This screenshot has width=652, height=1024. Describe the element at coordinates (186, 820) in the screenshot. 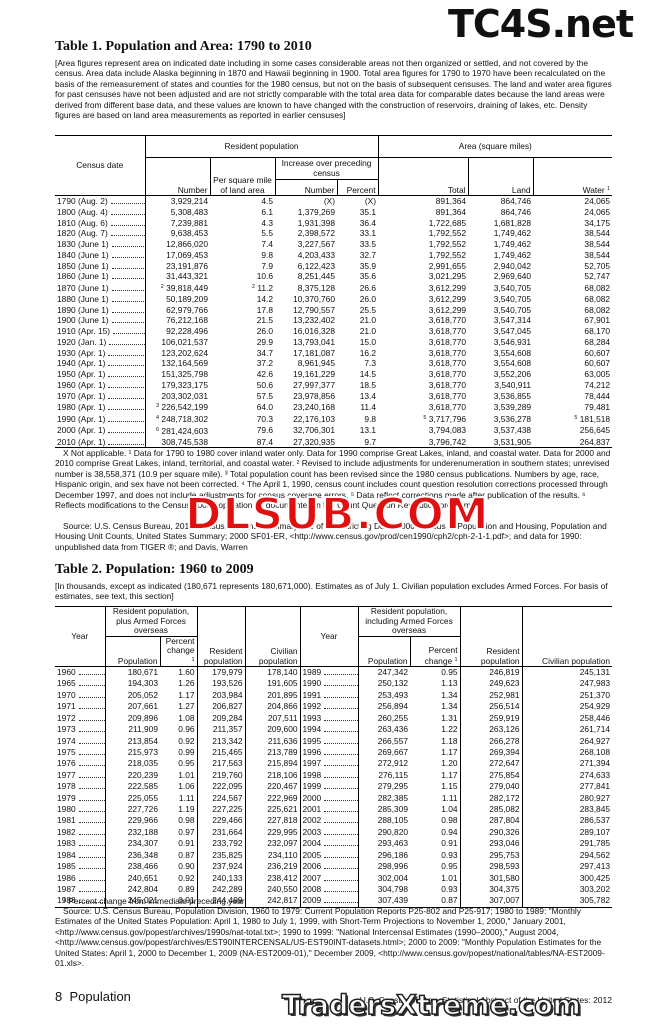

I see `cell-text: 0.98` at that location.